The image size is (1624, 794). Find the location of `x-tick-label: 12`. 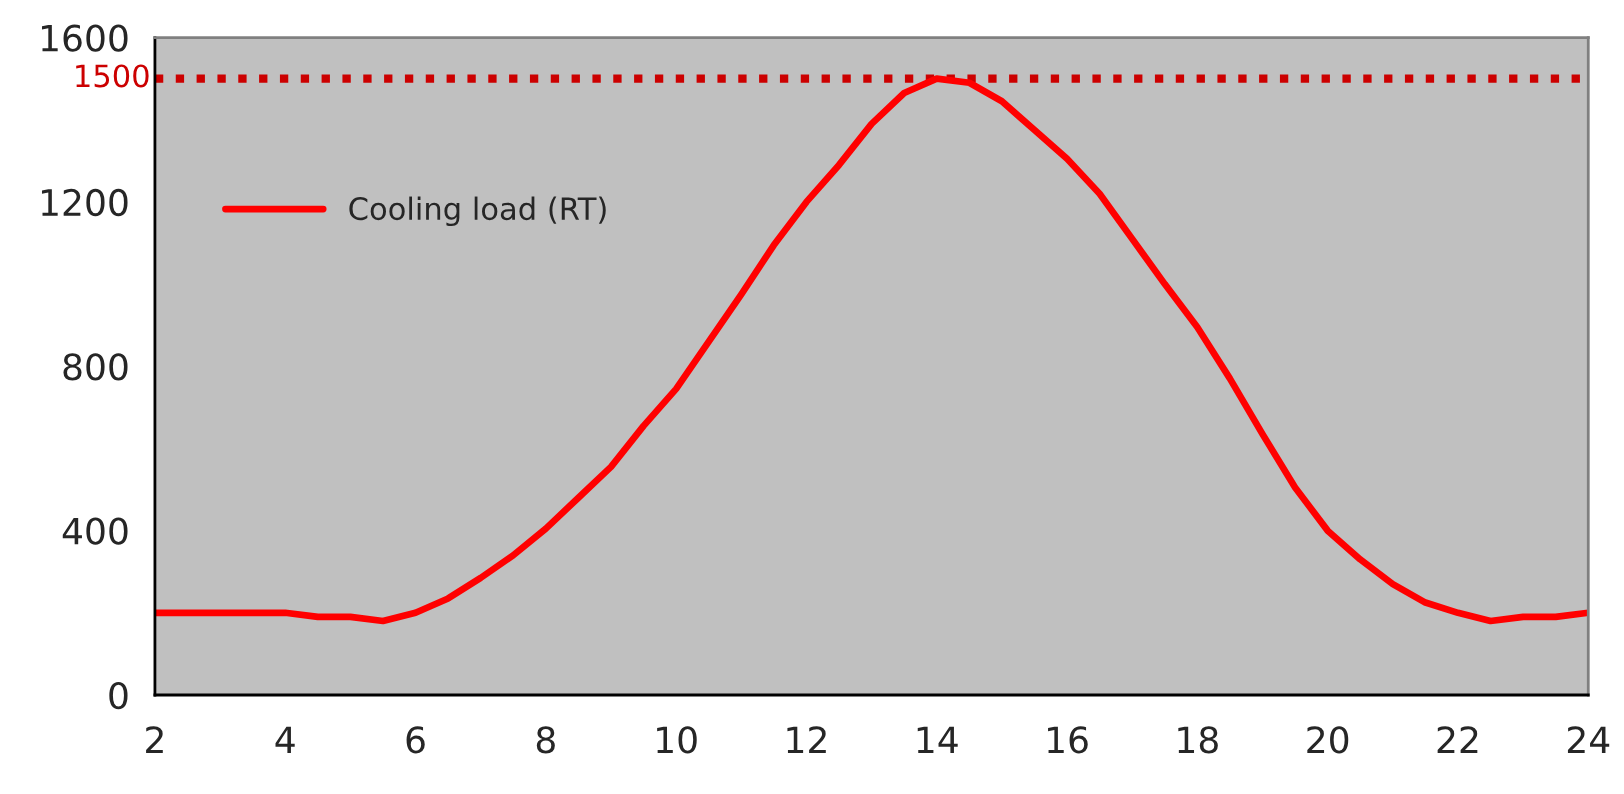

x-tick-label: 12 is located at coordinates (806, 739).